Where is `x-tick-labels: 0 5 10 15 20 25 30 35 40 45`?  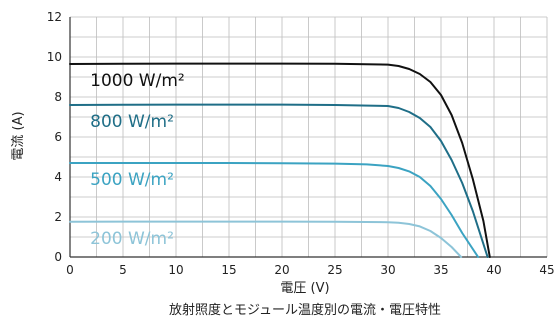
x-tick-labels: 0 5 10 15 20 25 30 35 40 45 is located at coordinates (310, 270).